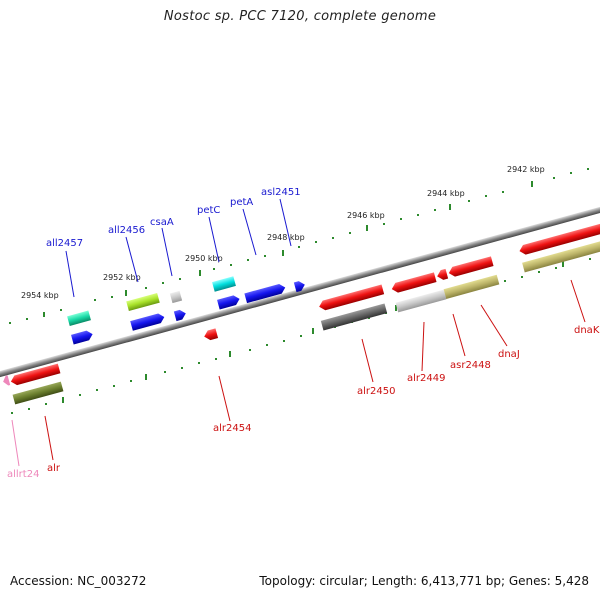  I want to click on kbp-label: 2950 kbp, so click(204, 258).